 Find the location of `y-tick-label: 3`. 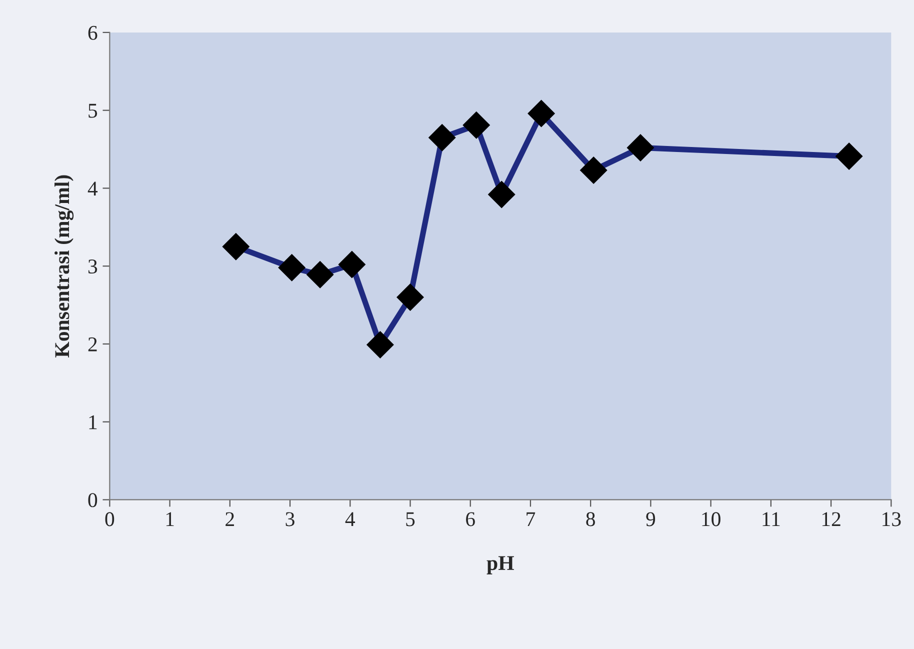

y-tick-label: 3 is located at coordinates (93, 267).